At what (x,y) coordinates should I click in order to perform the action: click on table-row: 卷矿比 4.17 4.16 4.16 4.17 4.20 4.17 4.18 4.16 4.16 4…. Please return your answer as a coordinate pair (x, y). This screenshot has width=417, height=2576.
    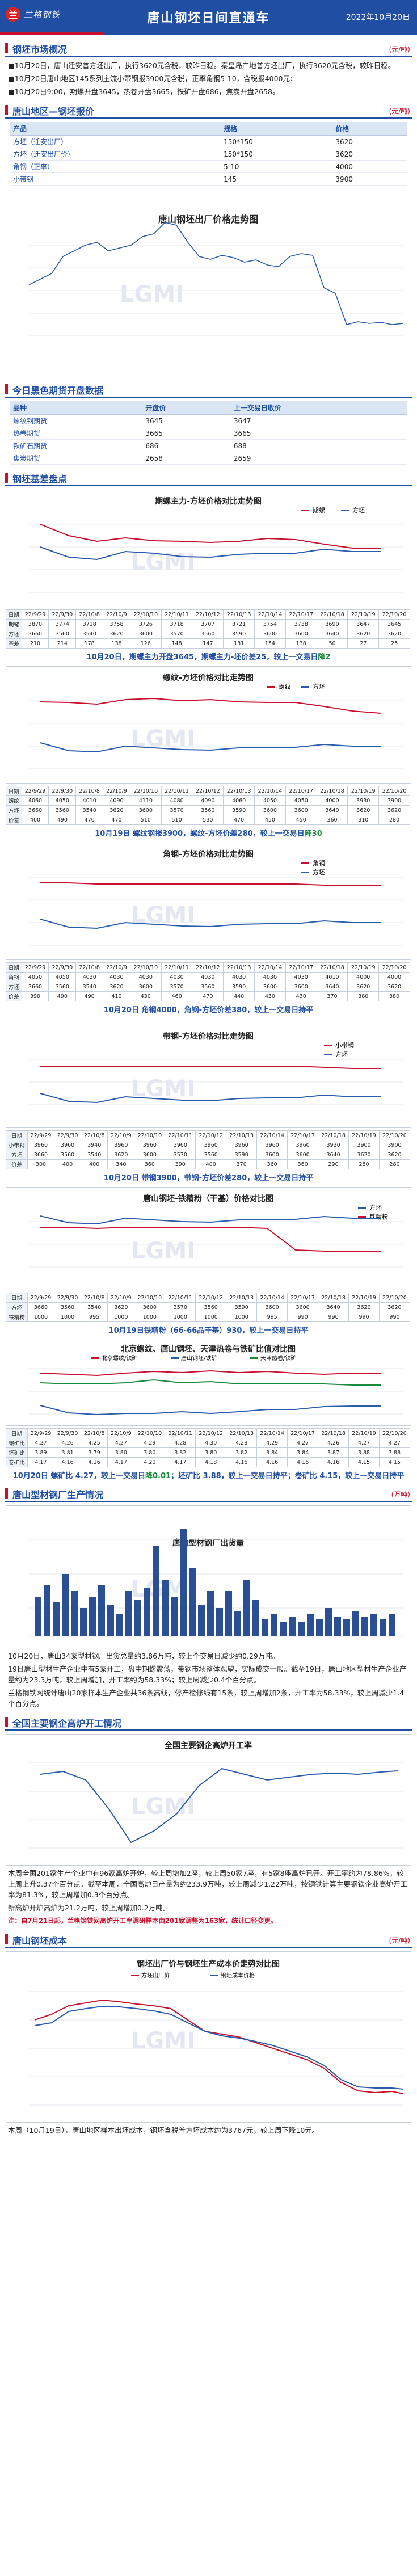
    Looking at the image, I should click on (208, 1462).